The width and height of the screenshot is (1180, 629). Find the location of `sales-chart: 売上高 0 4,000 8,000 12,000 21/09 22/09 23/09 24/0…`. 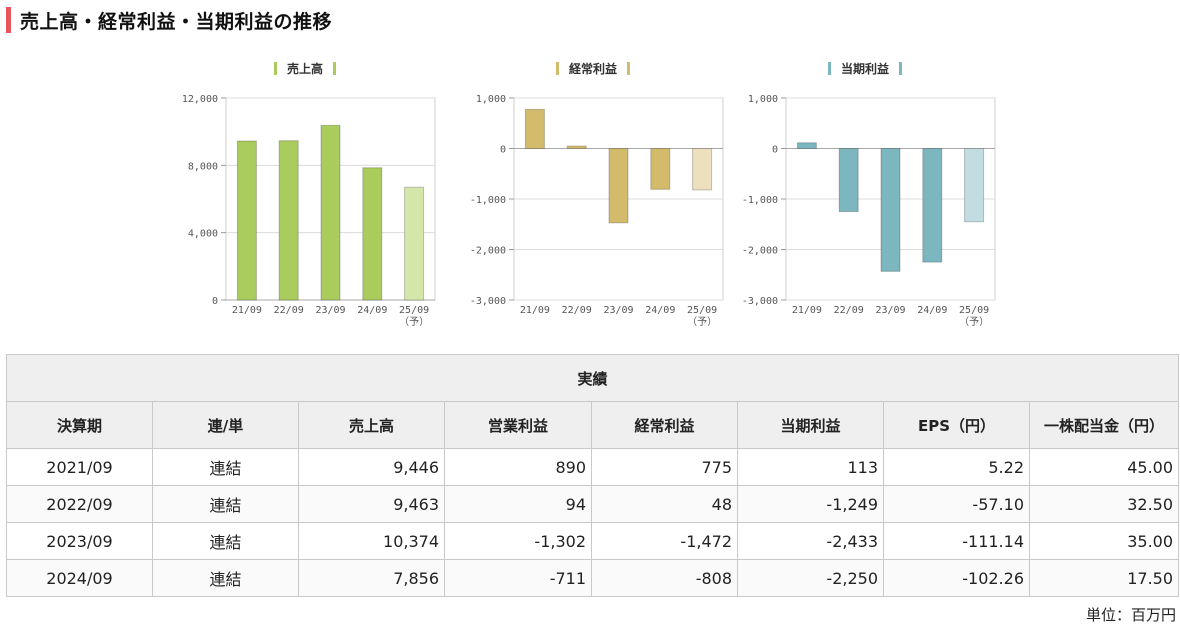

sales-chart: 売上高 0 4,000 8,000 12,000 21/09 22/09 23/09 24/0… is located at coordinates (305, 200).